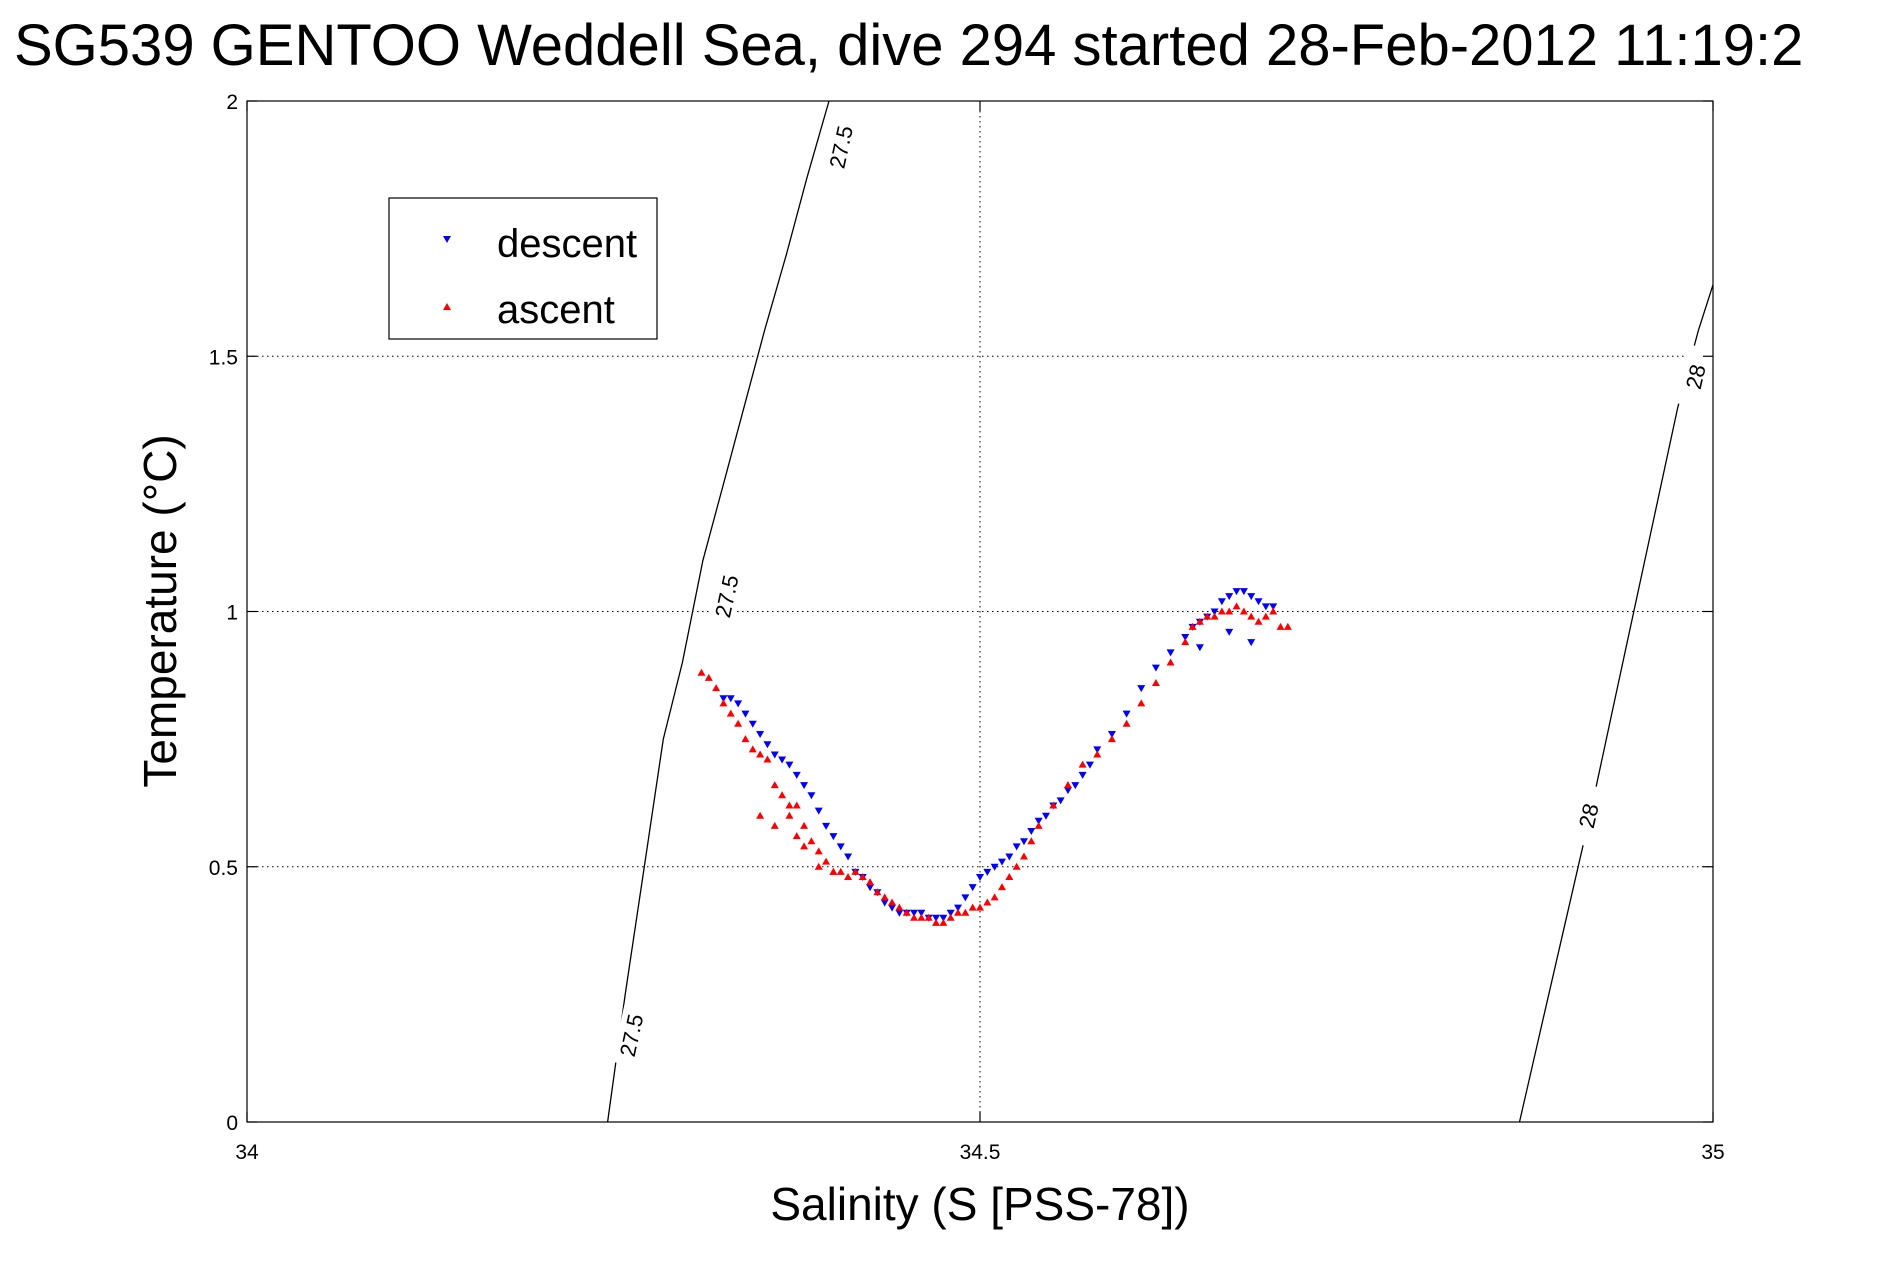  Describe the element at coordinates (160, 610) in the screenshot. I see `y-axis-label: Temperature (°C)` at that location.